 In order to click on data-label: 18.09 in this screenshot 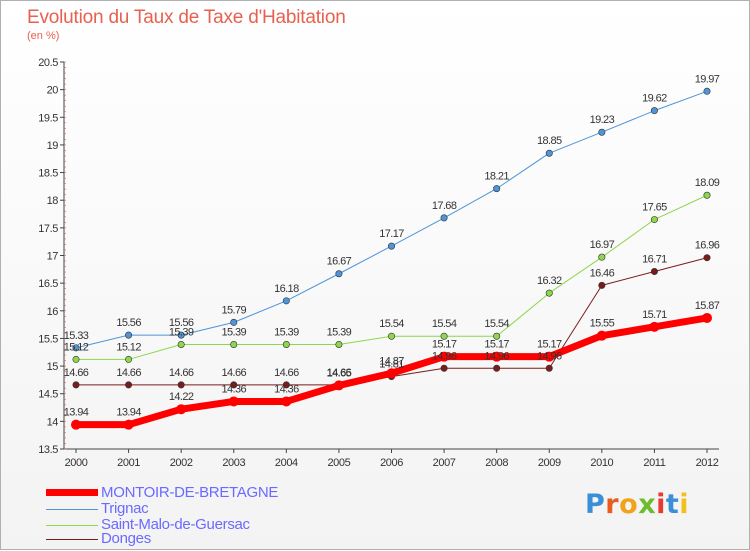, I will do `click(707, 183)`.